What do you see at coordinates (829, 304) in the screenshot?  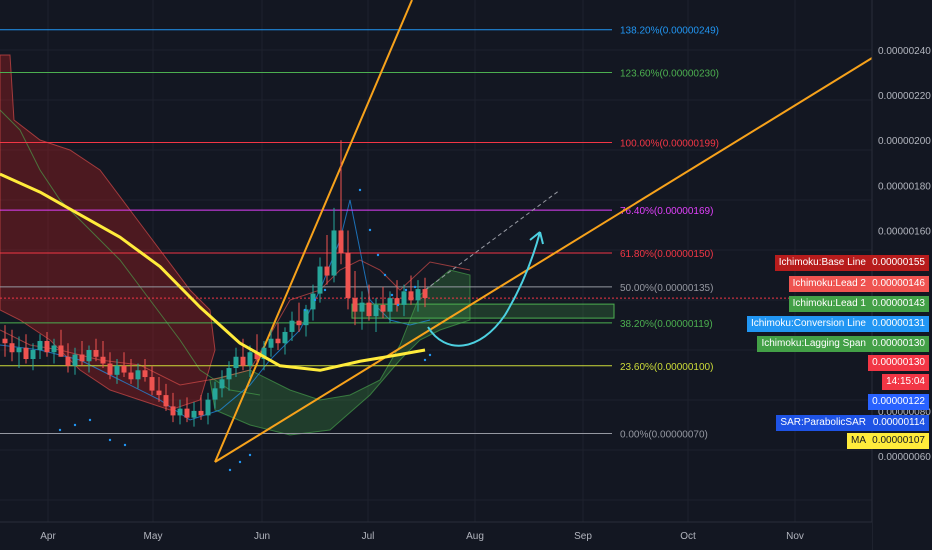 I see `indicator-name-tag: Ichimoku:Lead 1` at bounding box center [829, 304].